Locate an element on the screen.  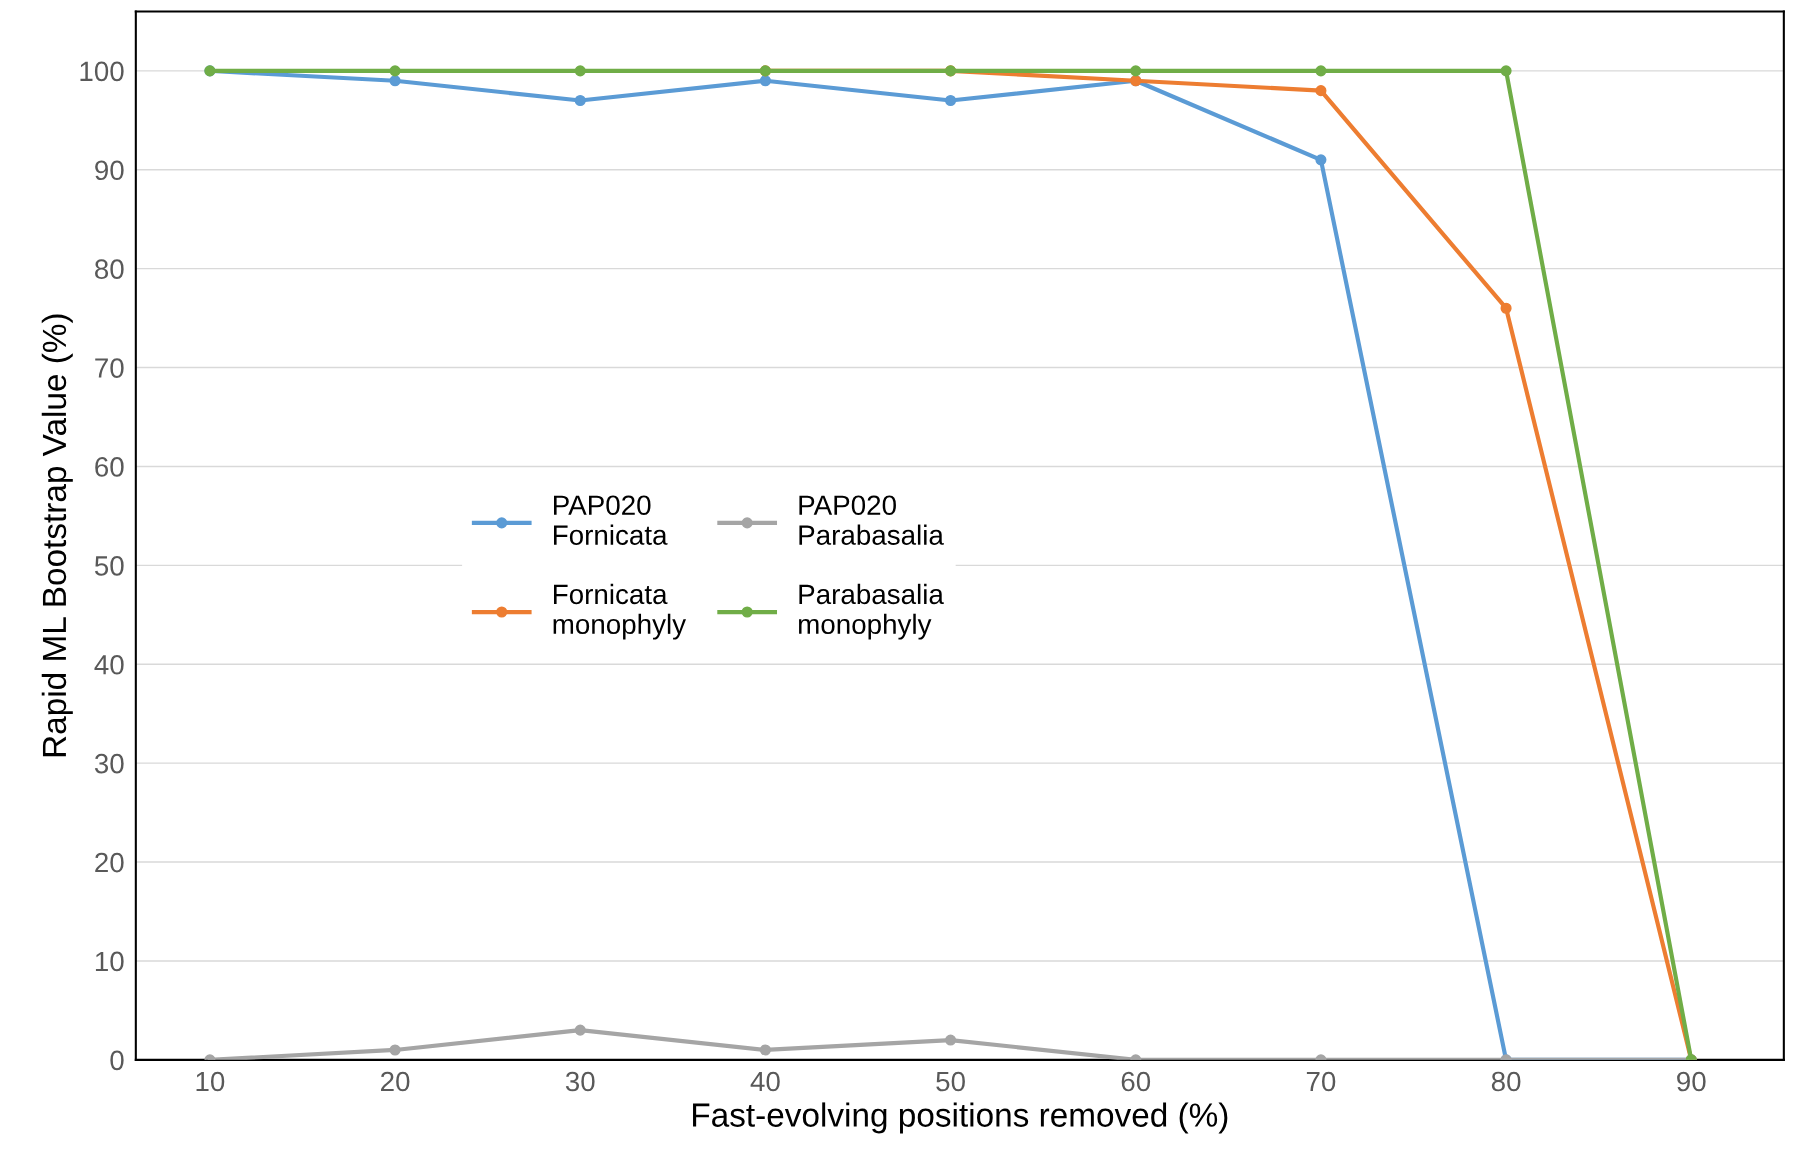
y-axis-title: Rapid ML Bootstrap Value (%) is located at coordinates (57, 535).